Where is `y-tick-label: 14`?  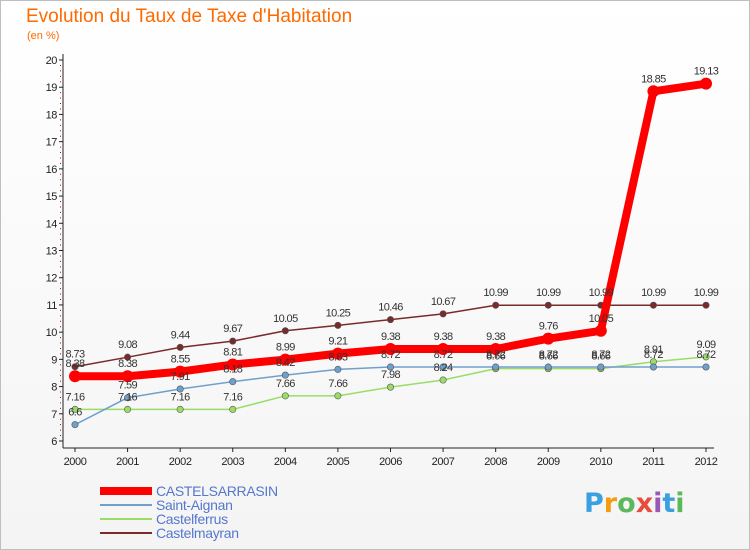 y-tick-label: 14 is located at coordinates (52, 224).